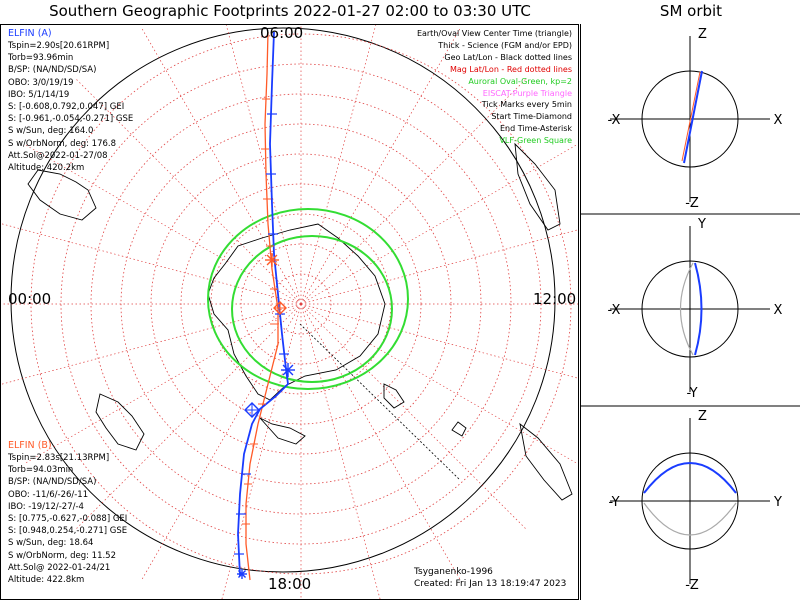 This screenshot has width=800, height=600. Describe the element at coordinates (41, 82) in the screenshot. I see `elfin_a-info-line: OBO: 3/0/19/19` at that location.